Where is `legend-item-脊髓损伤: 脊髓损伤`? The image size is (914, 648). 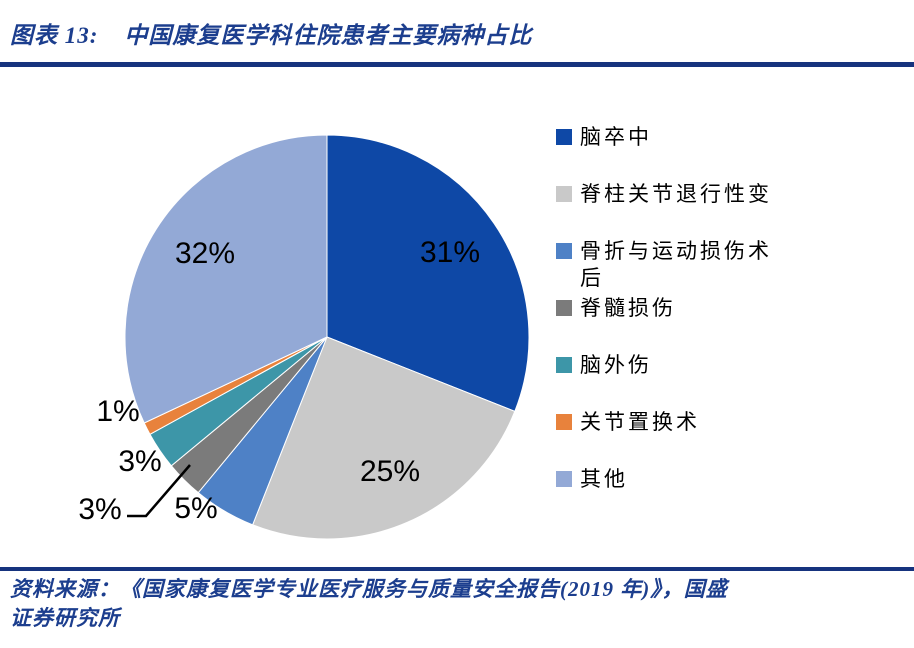 legend-item-脊髓损伤: 脊髓损伤 is located at coordinates (731, 323).